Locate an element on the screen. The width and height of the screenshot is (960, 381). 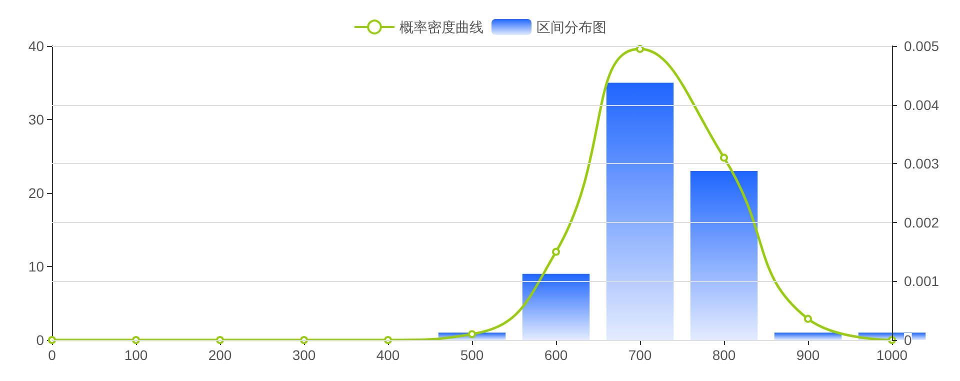
y-tick-label: 10 is located at coordinates (36, 266).